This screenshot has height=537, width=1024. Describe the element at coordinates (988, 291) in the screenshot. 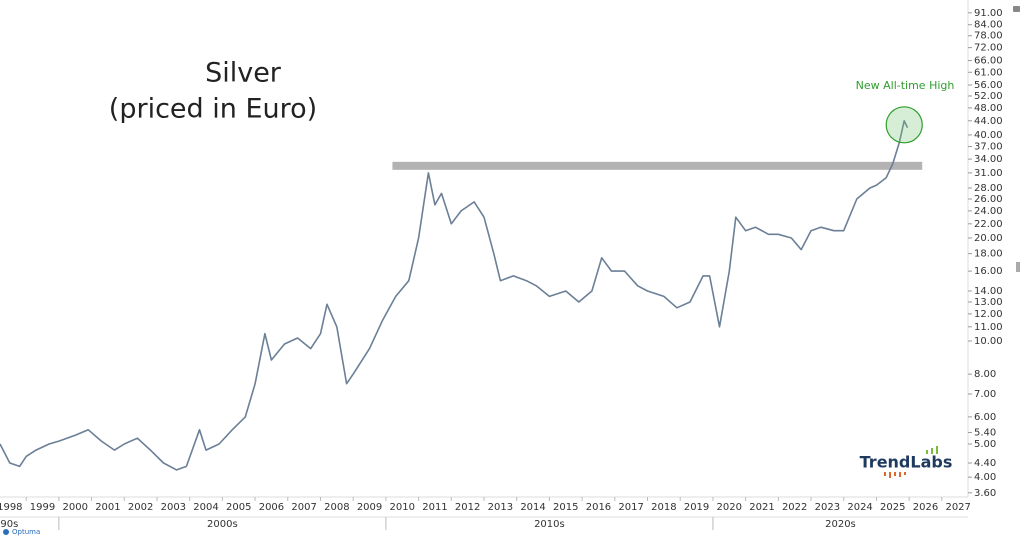

I see `y-tick-label: 14.00` at that location.